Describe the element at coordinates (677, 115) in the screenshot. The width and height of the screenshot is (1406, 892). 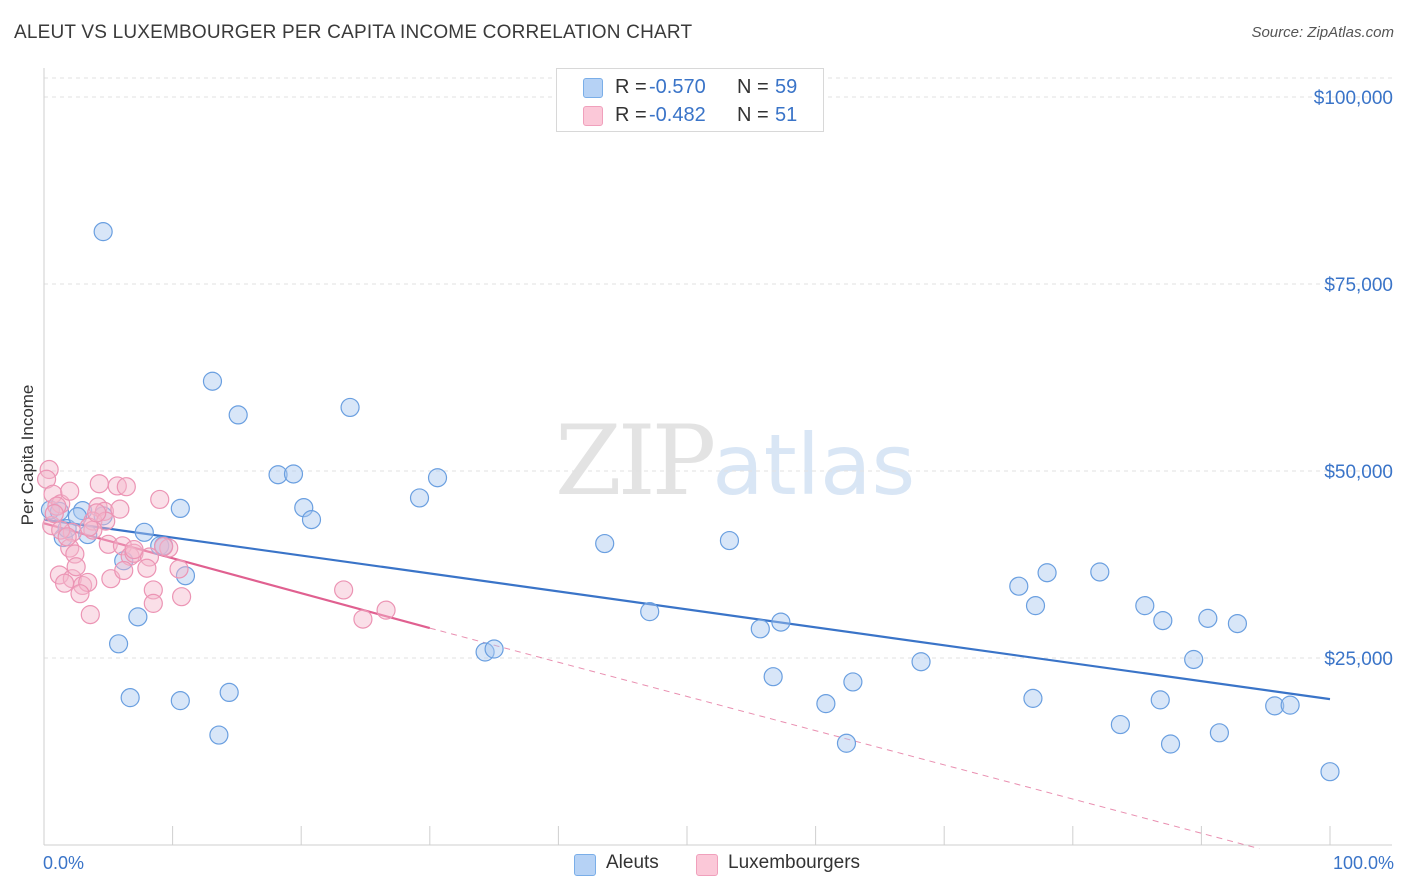
I see `r-value: -0.482` at that location.